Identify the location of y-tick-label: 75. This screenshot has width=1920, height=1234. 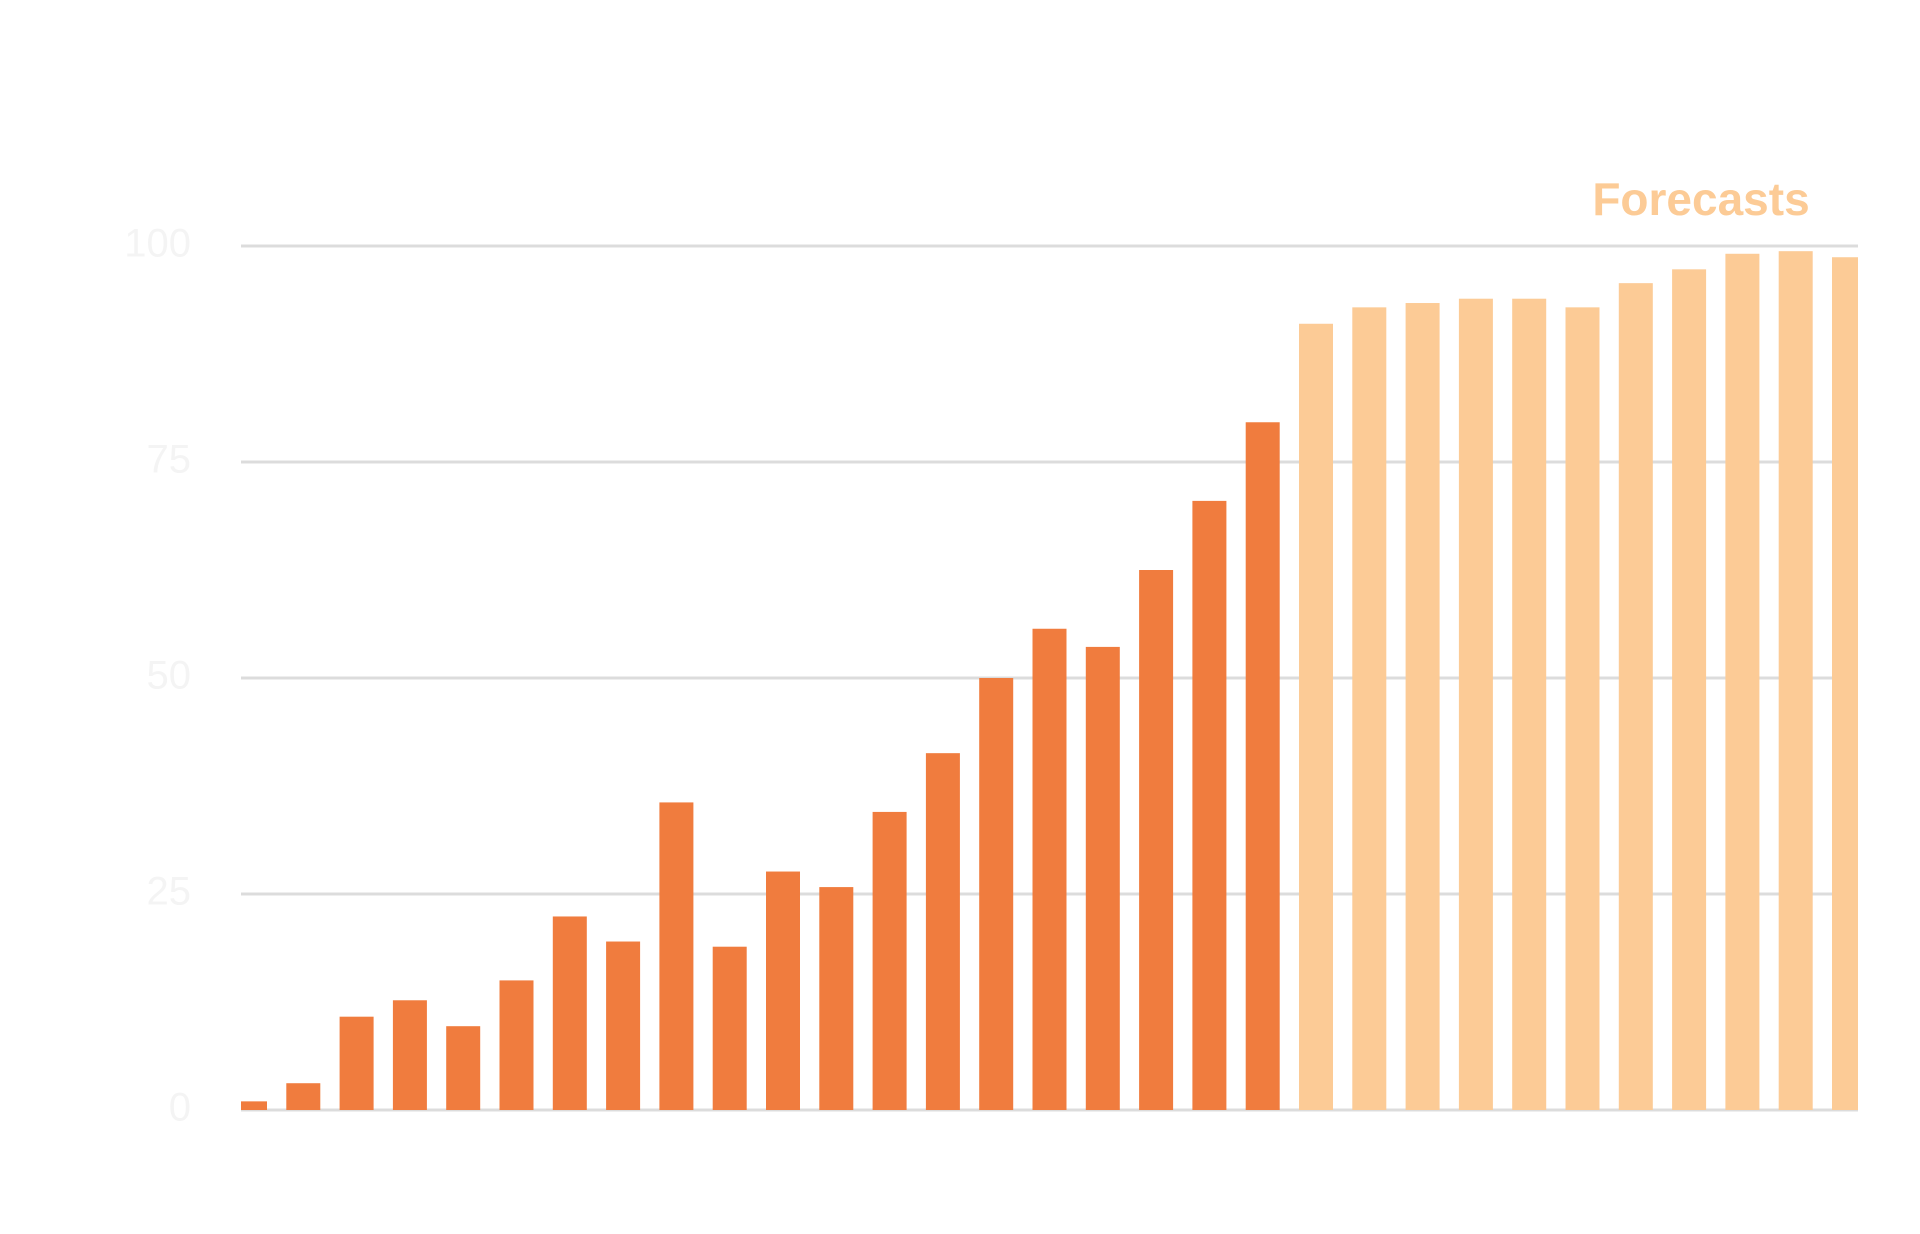
(169, 460).